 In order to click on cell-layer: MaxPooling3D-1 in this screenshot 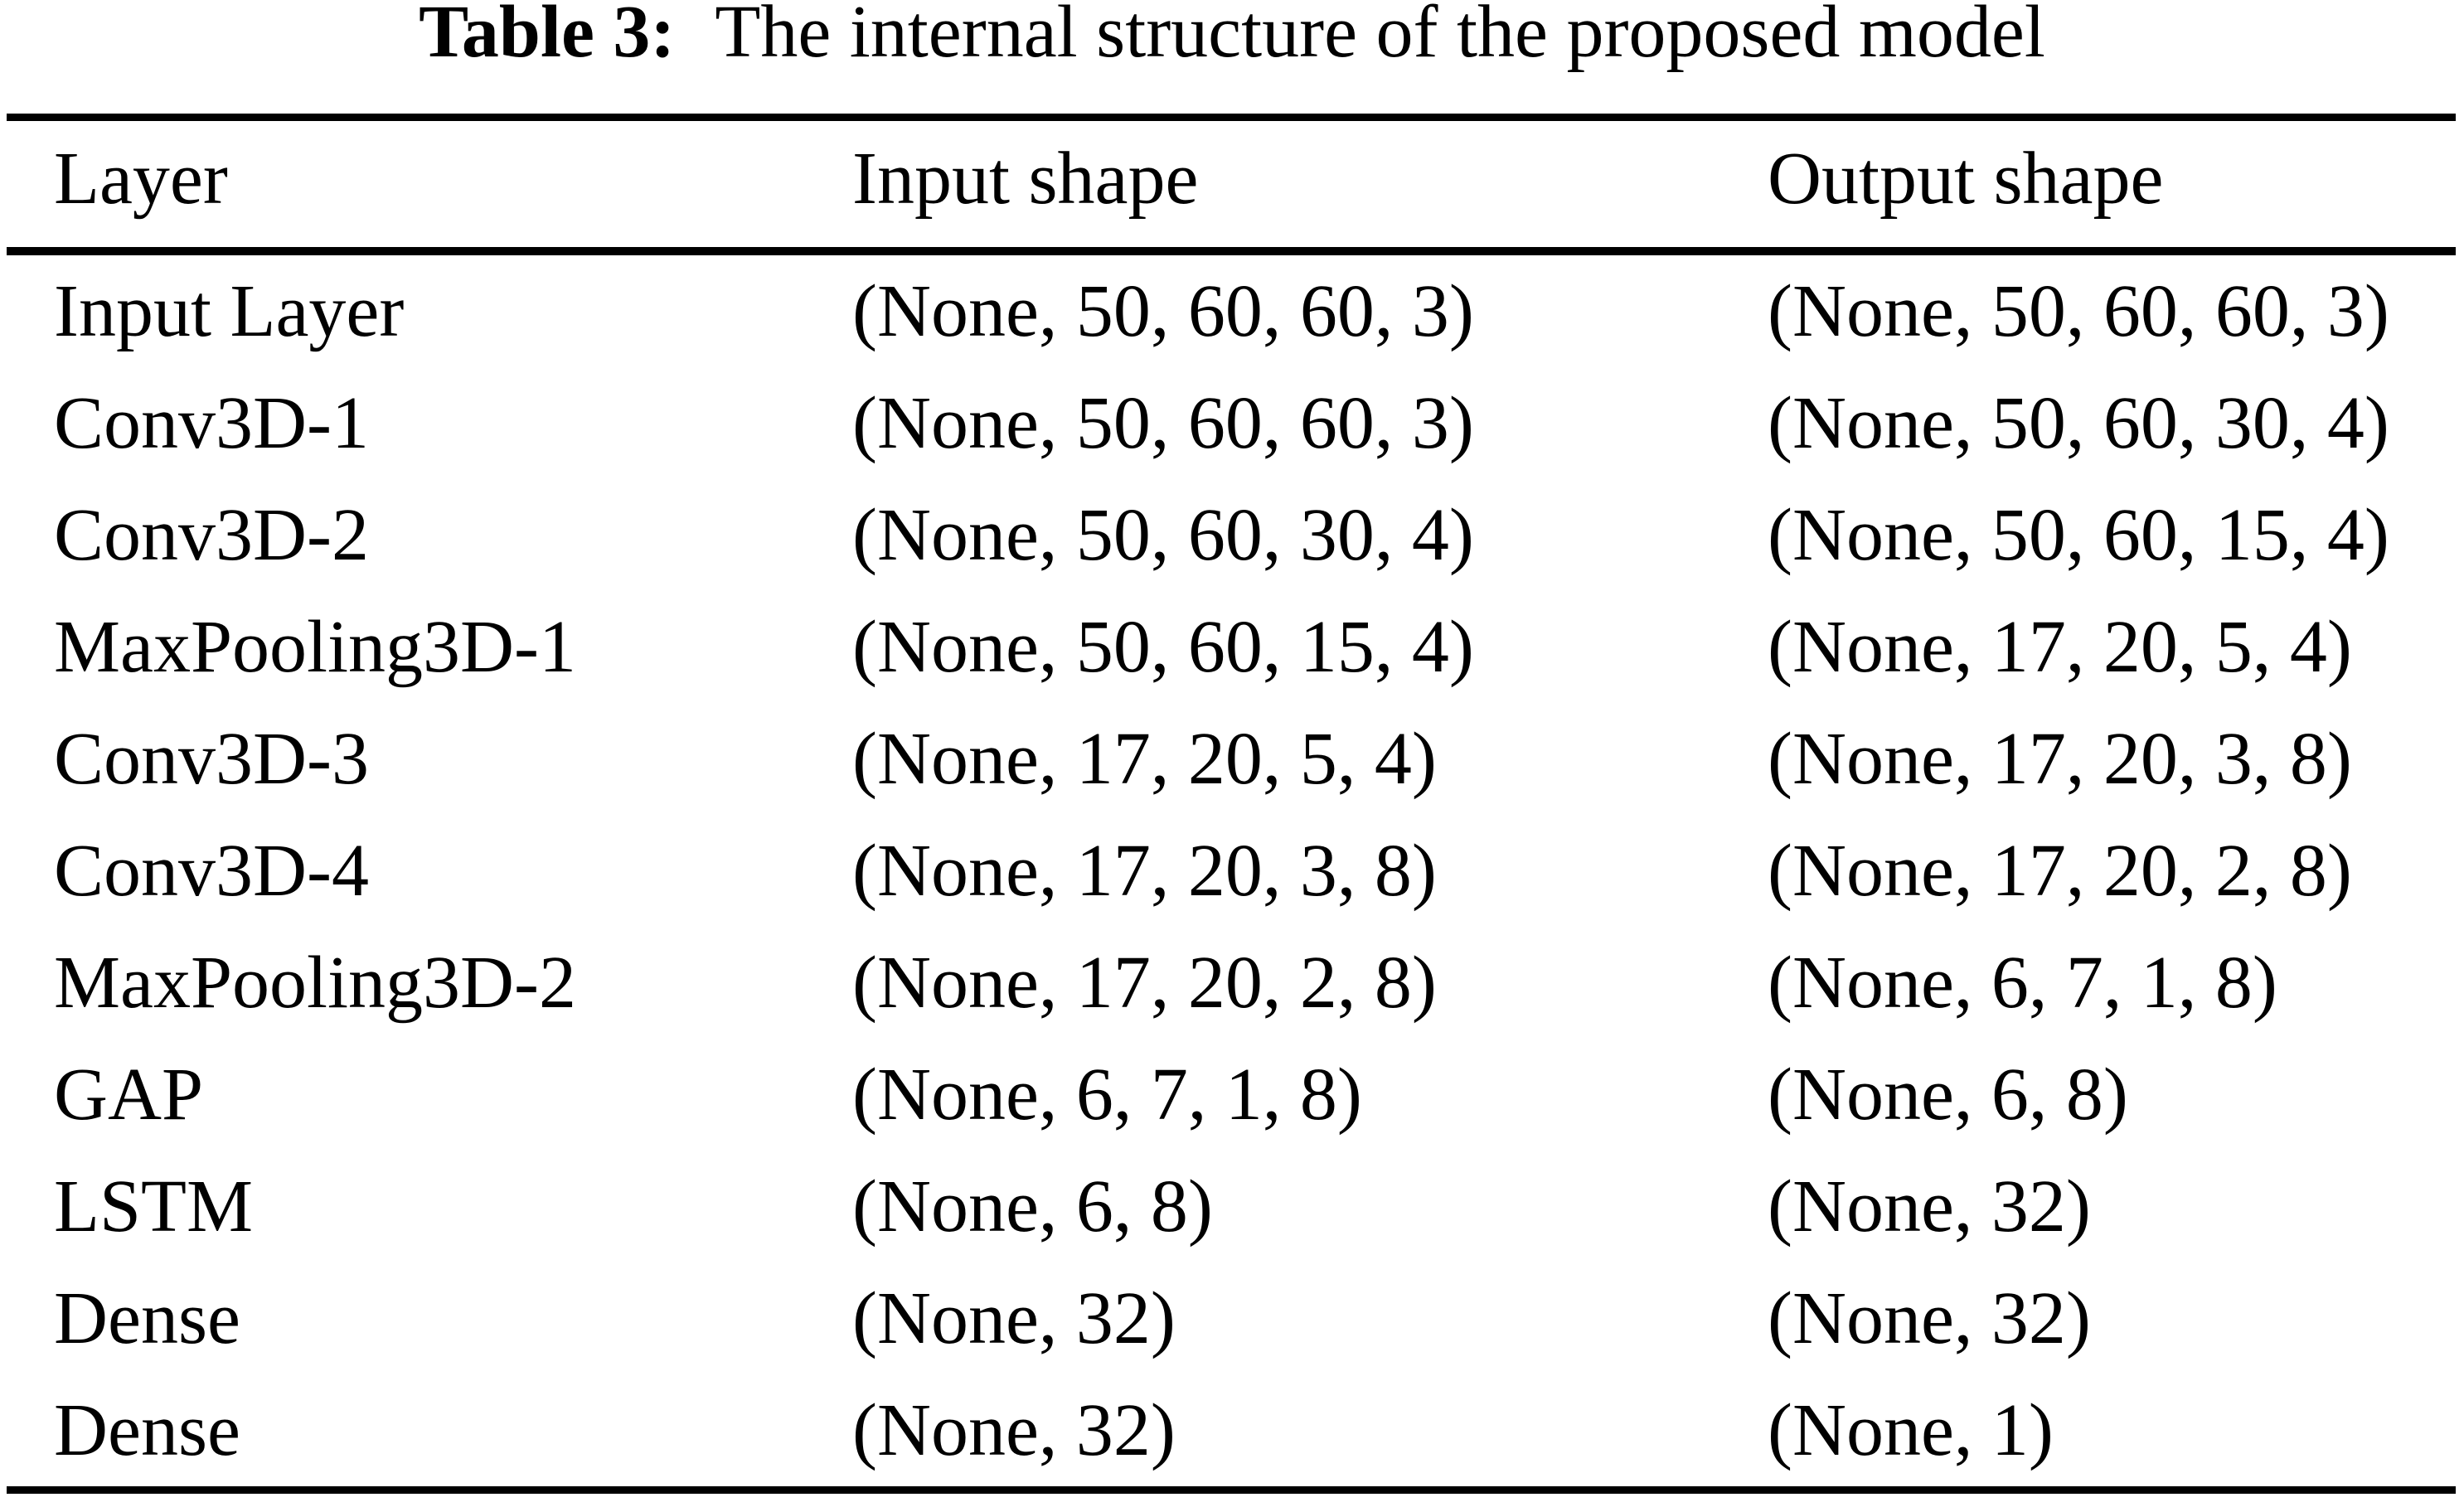, I will do `click(315, 647)`.